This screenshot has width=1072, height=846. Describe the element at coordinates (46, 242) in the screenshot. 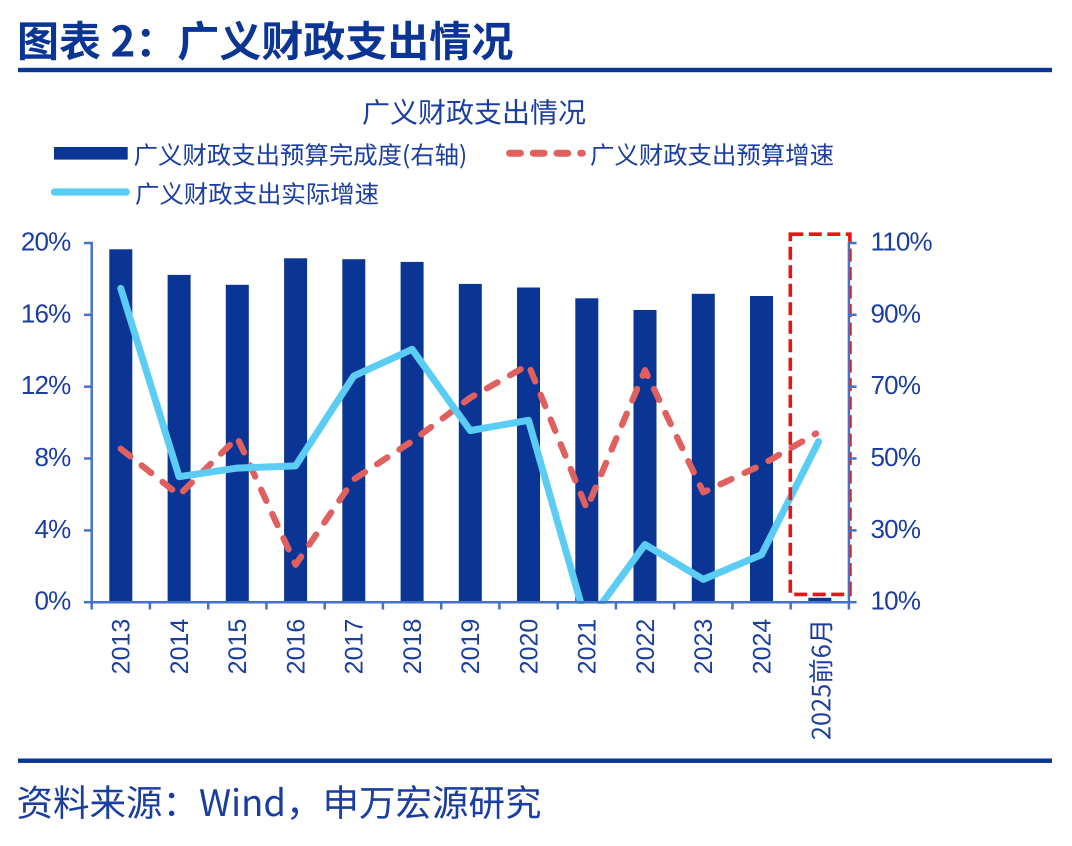

I see `svg-text: 20%` at that location.